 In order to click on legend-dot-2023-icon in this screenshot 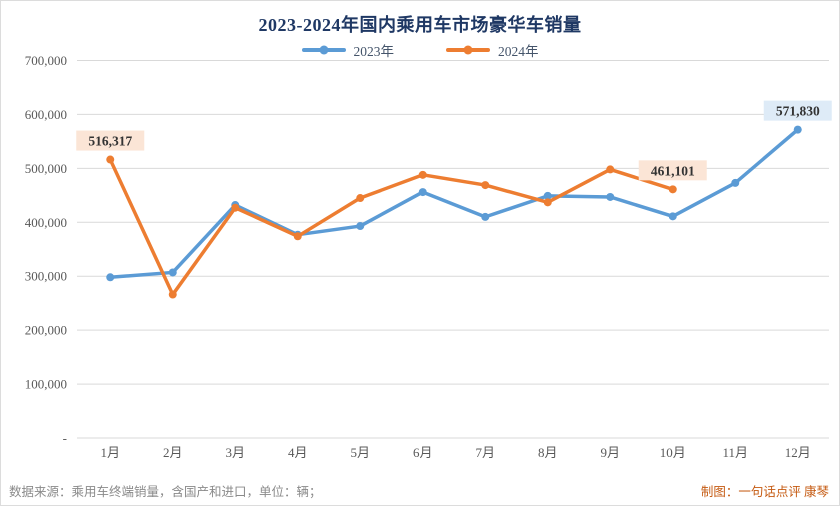, I will do `click(323, 50)`.